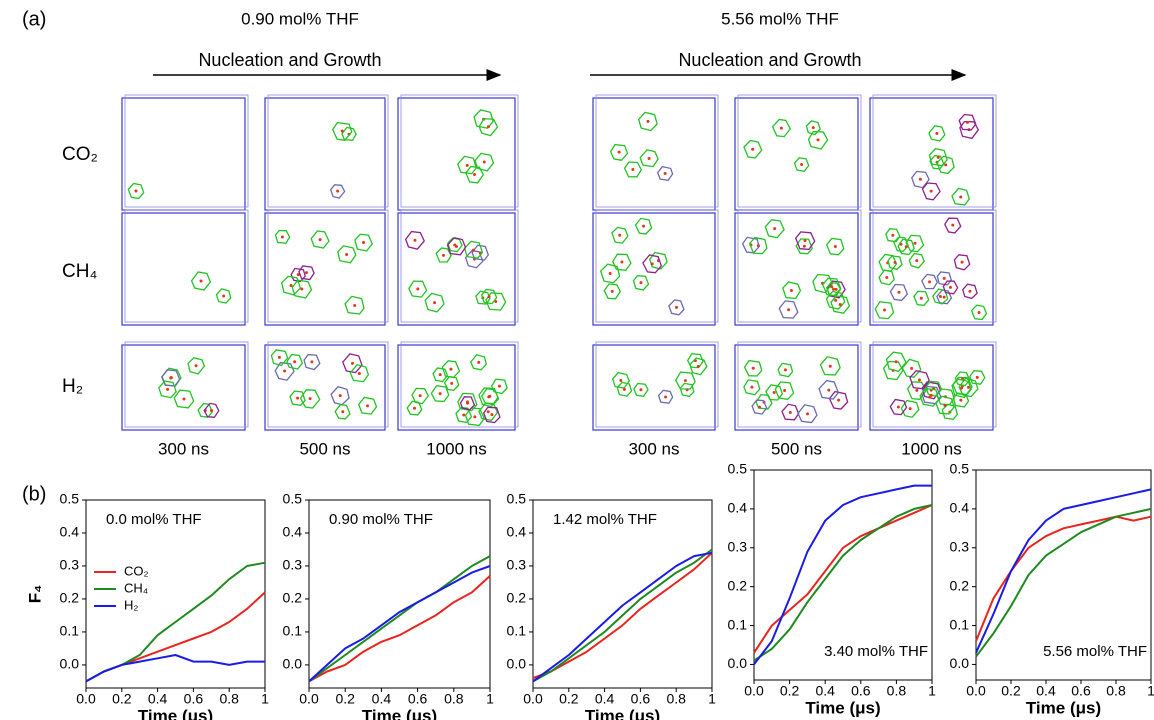 The width and height of the screenshot is (1154, 720). Describe the element at coordinates (194, 699) in the screenshot. I see `x-tick-label: 0.6` at that location.